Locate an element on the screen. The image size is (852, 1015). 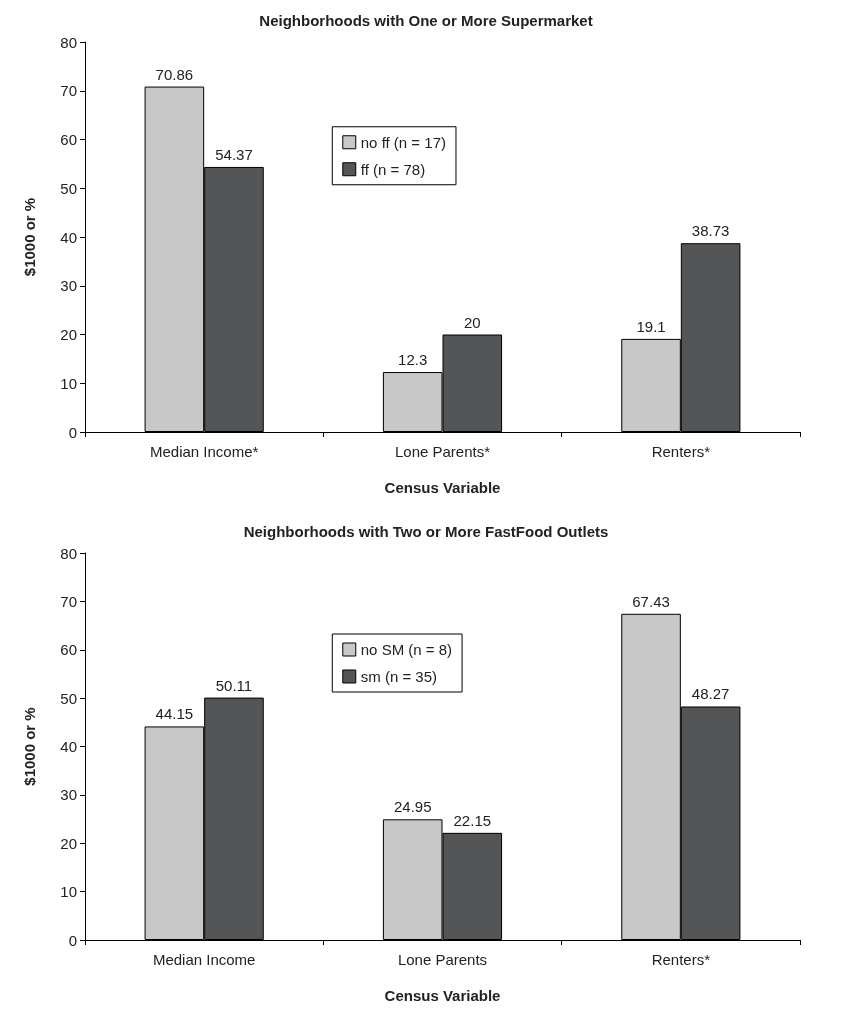
x-tick-label: Lone Parents* is located at coordinates (442, 451).